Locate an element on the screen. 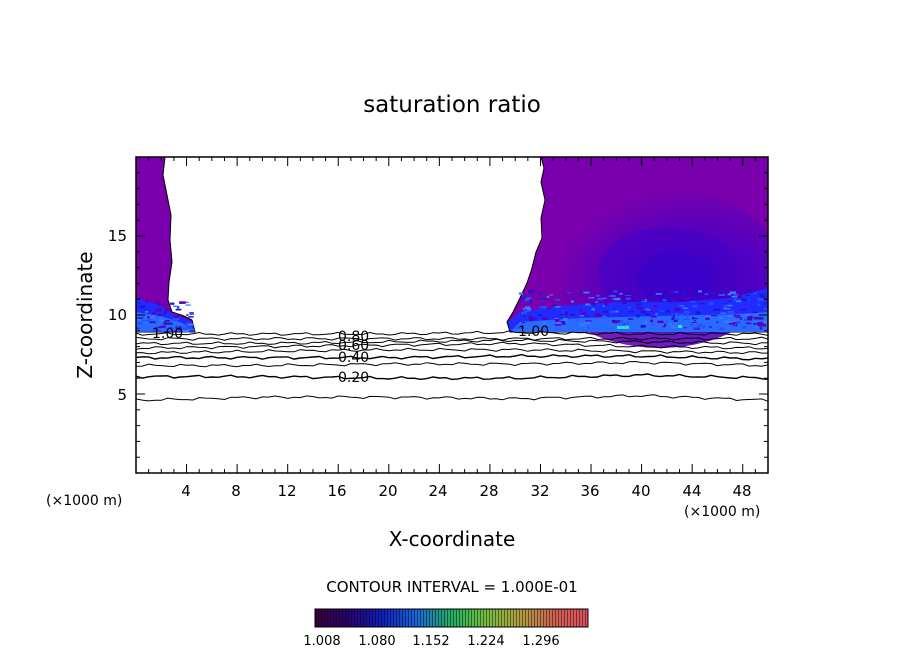 This screenshot has height=654, width=904. x-tick-label: 48 is located at coordinates (741, 491).